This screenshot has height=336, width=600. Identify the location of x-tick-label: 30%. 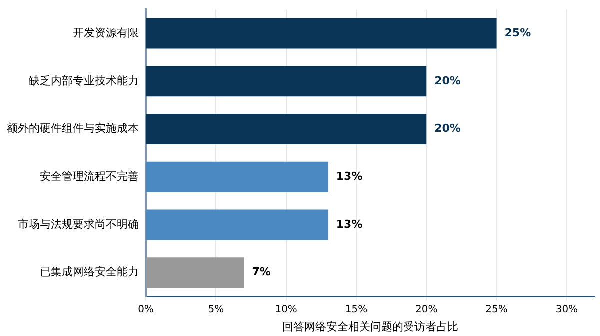
(567, 310).